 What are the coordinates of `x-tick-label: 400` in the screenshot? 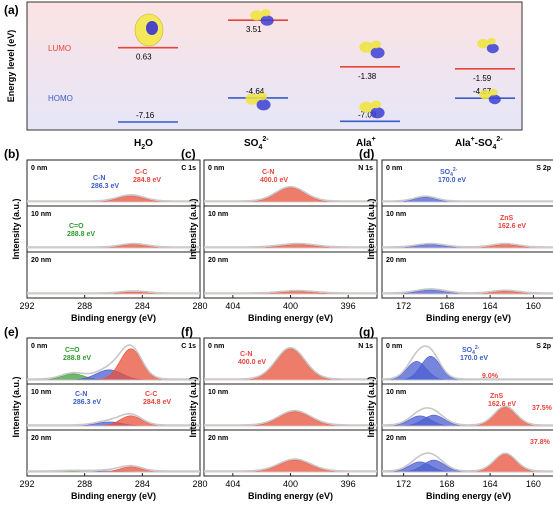 It's located at (290, 306).